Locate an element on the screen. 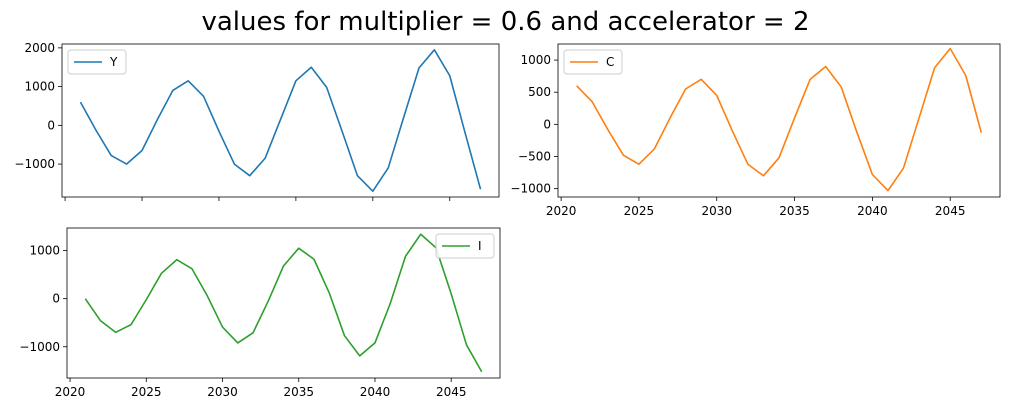 The height and width of the screenshot is (411, 1011). series-line-c is located at coordinates (779, 119).